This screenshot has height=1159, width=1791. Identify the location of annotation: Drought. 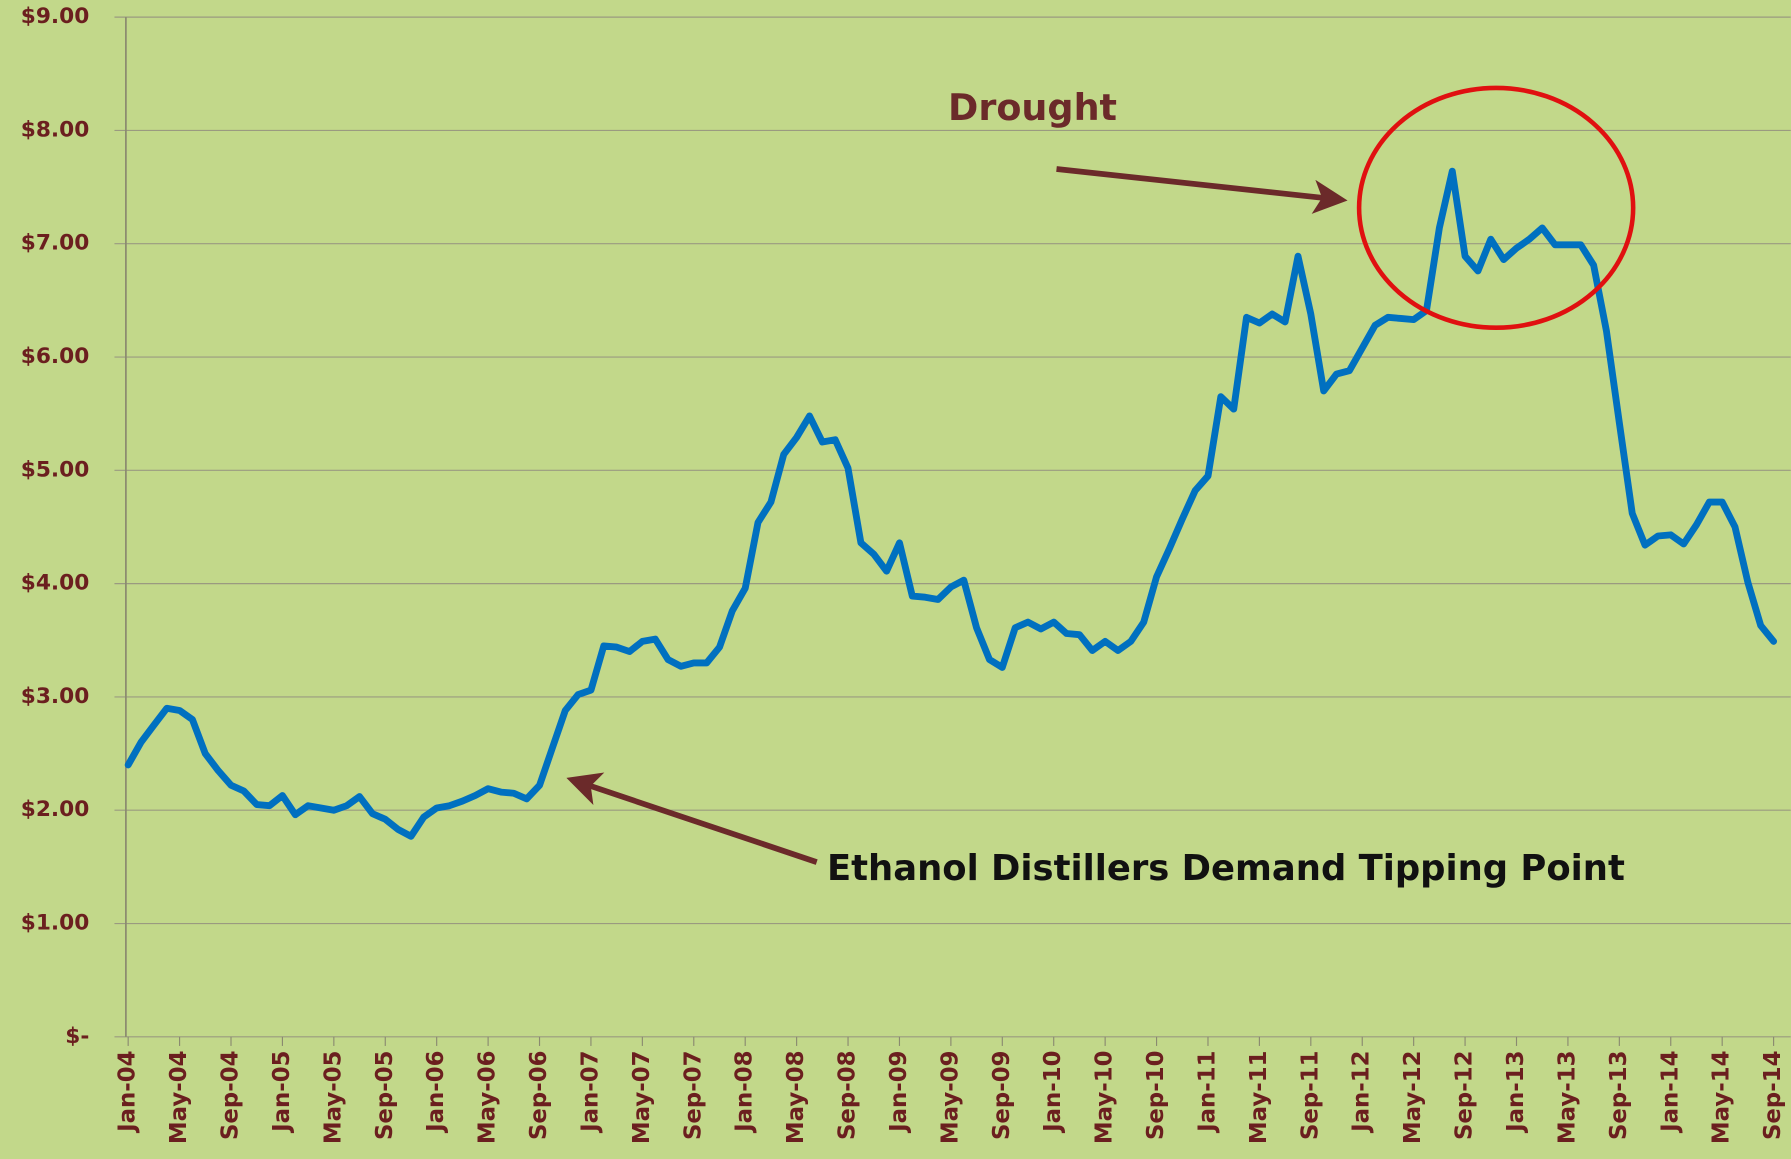
(1032, 107).